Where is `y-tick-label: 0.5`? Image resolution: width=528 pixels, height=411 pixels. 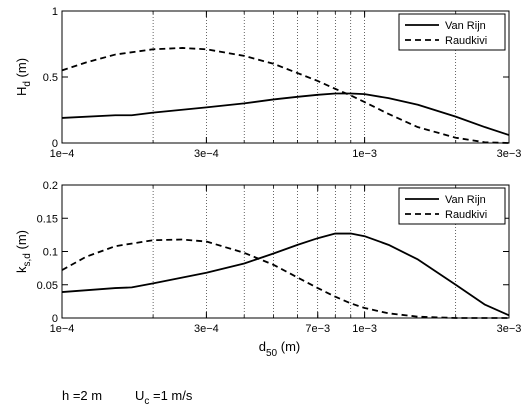
y-tick-label: 0.5 is located at coordinates (50, 78).